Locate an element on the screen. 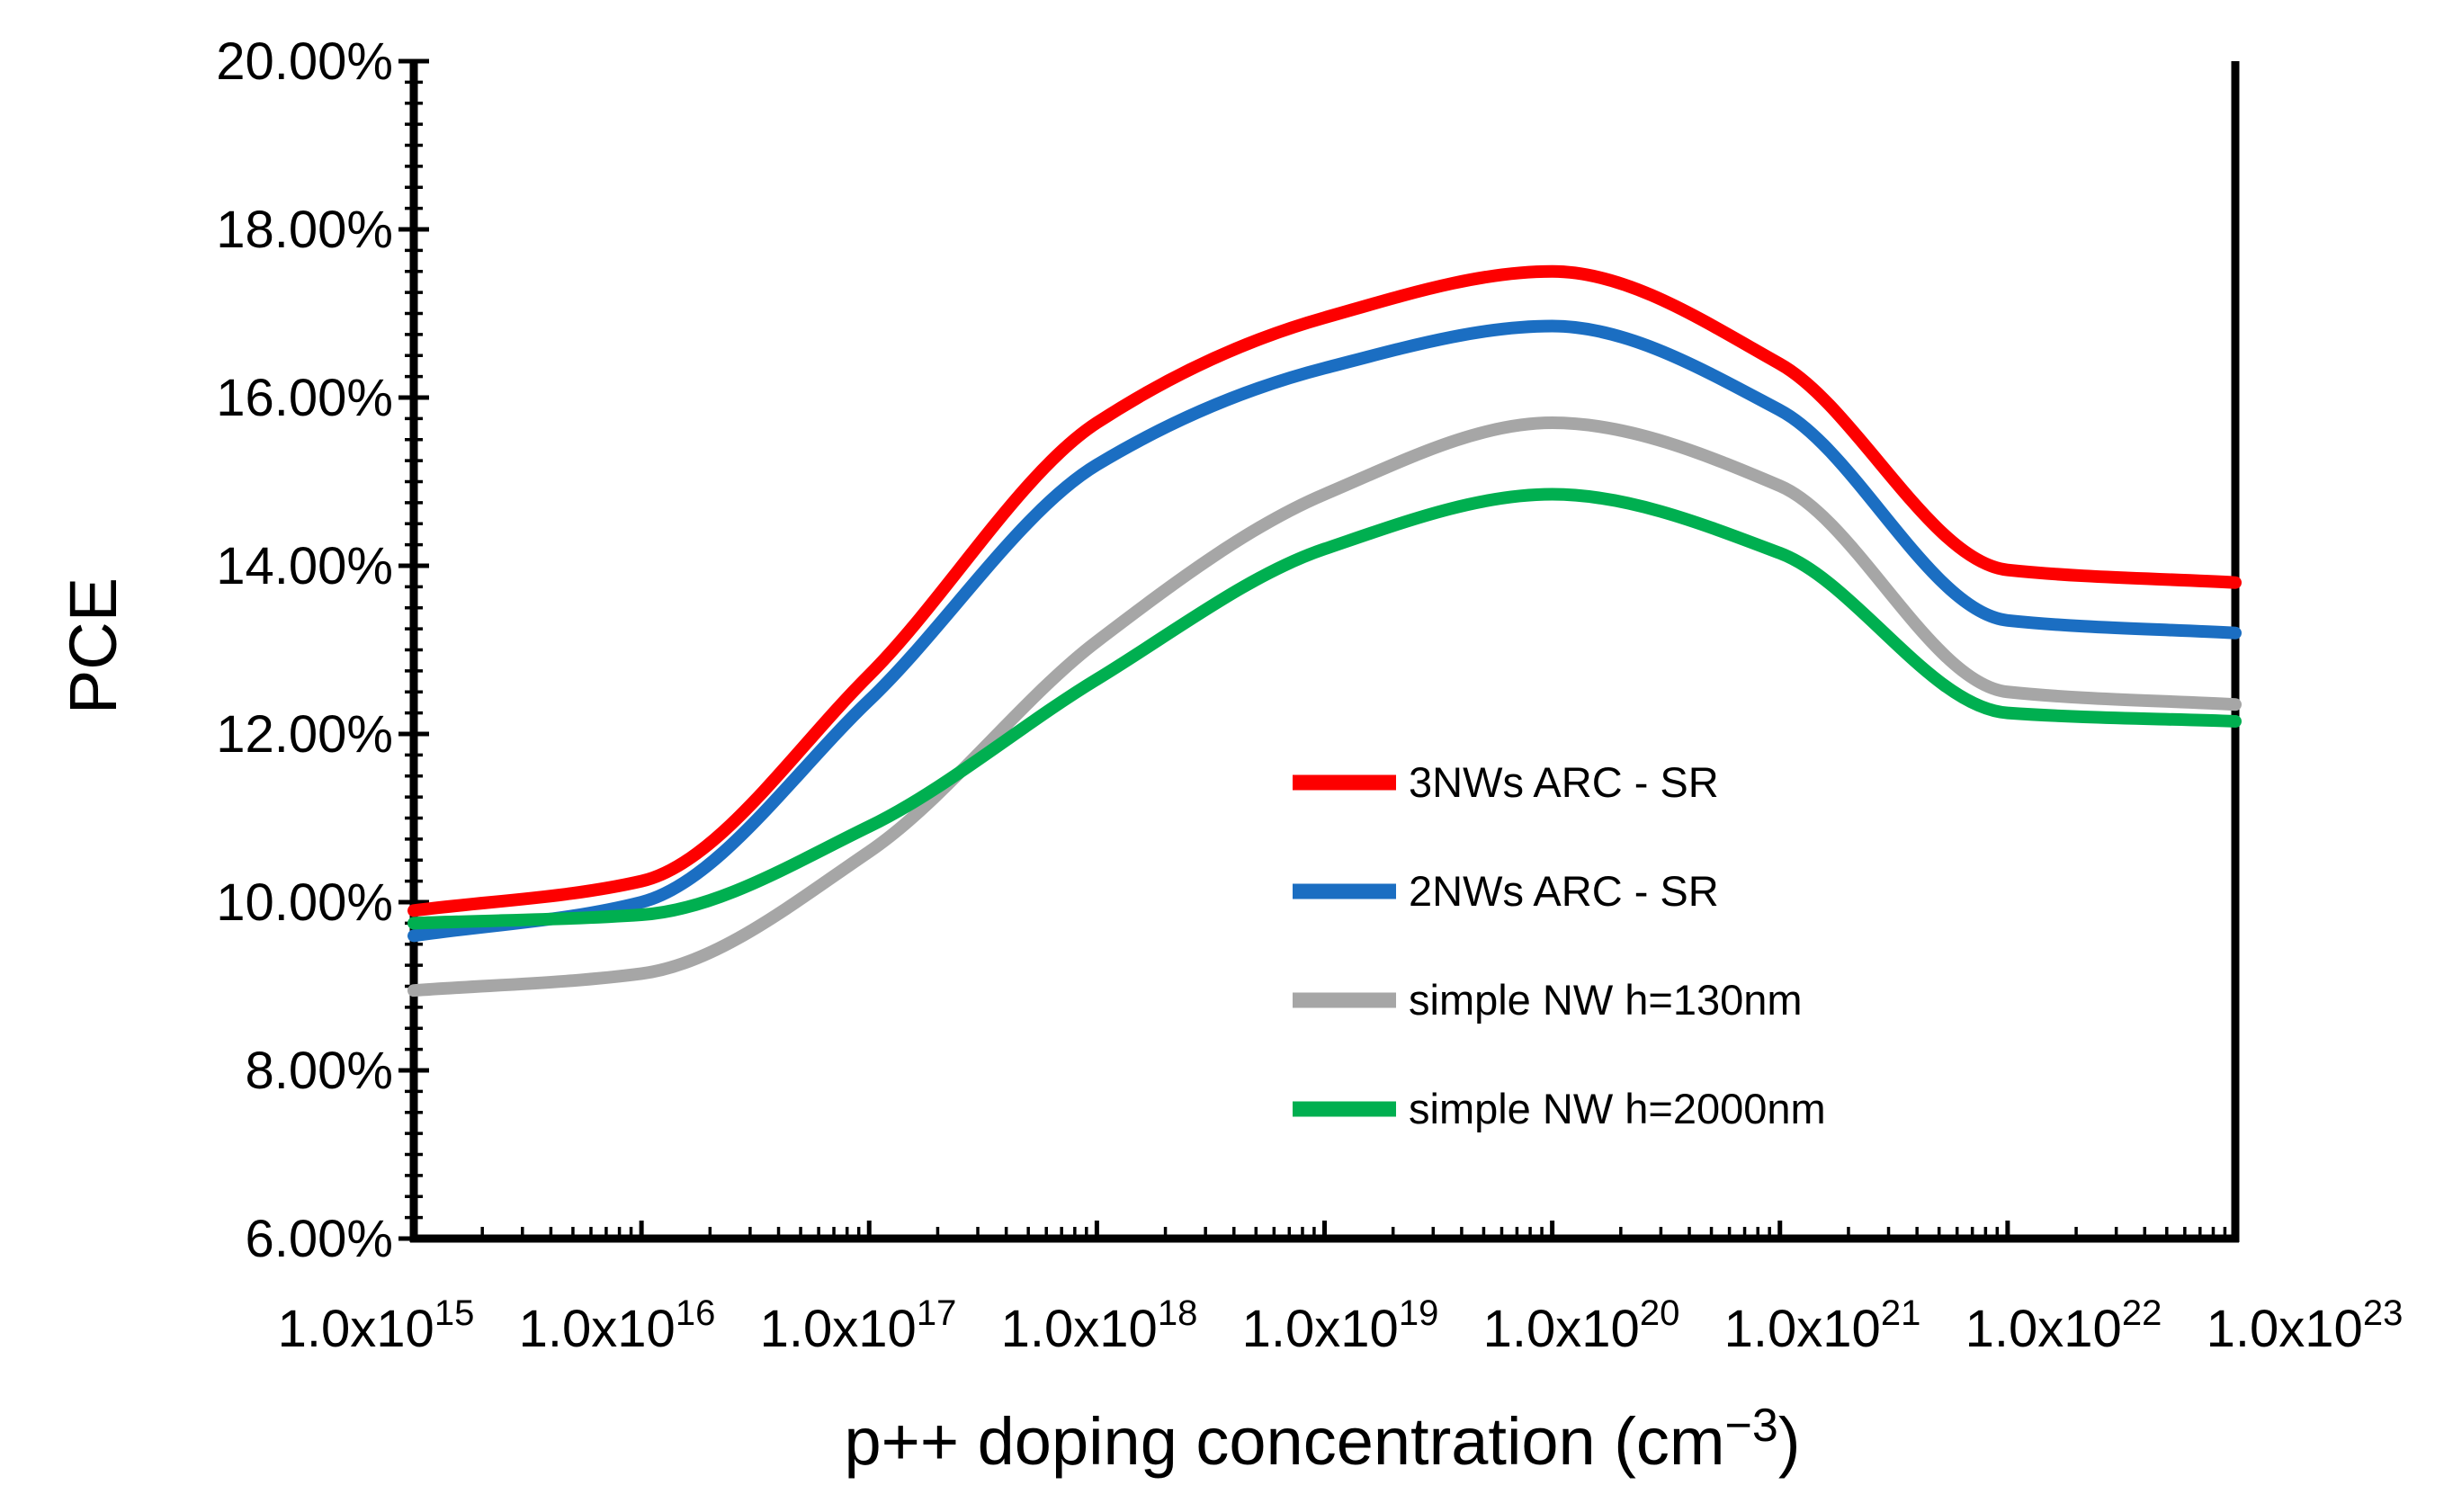  x-tick-label: 1.0x10¹⁷ is located at coordinates (858, 1325).